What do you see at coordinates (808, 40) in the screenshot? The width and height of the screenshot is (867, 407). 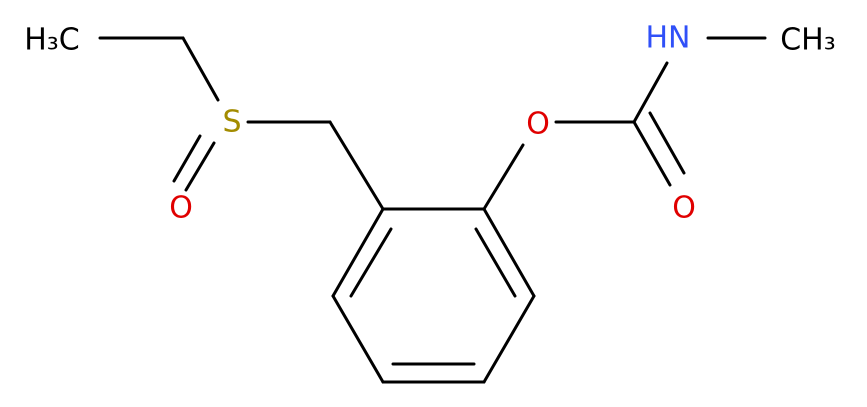 I see `atom-label: CH₃` at bounding box center [808, 40].